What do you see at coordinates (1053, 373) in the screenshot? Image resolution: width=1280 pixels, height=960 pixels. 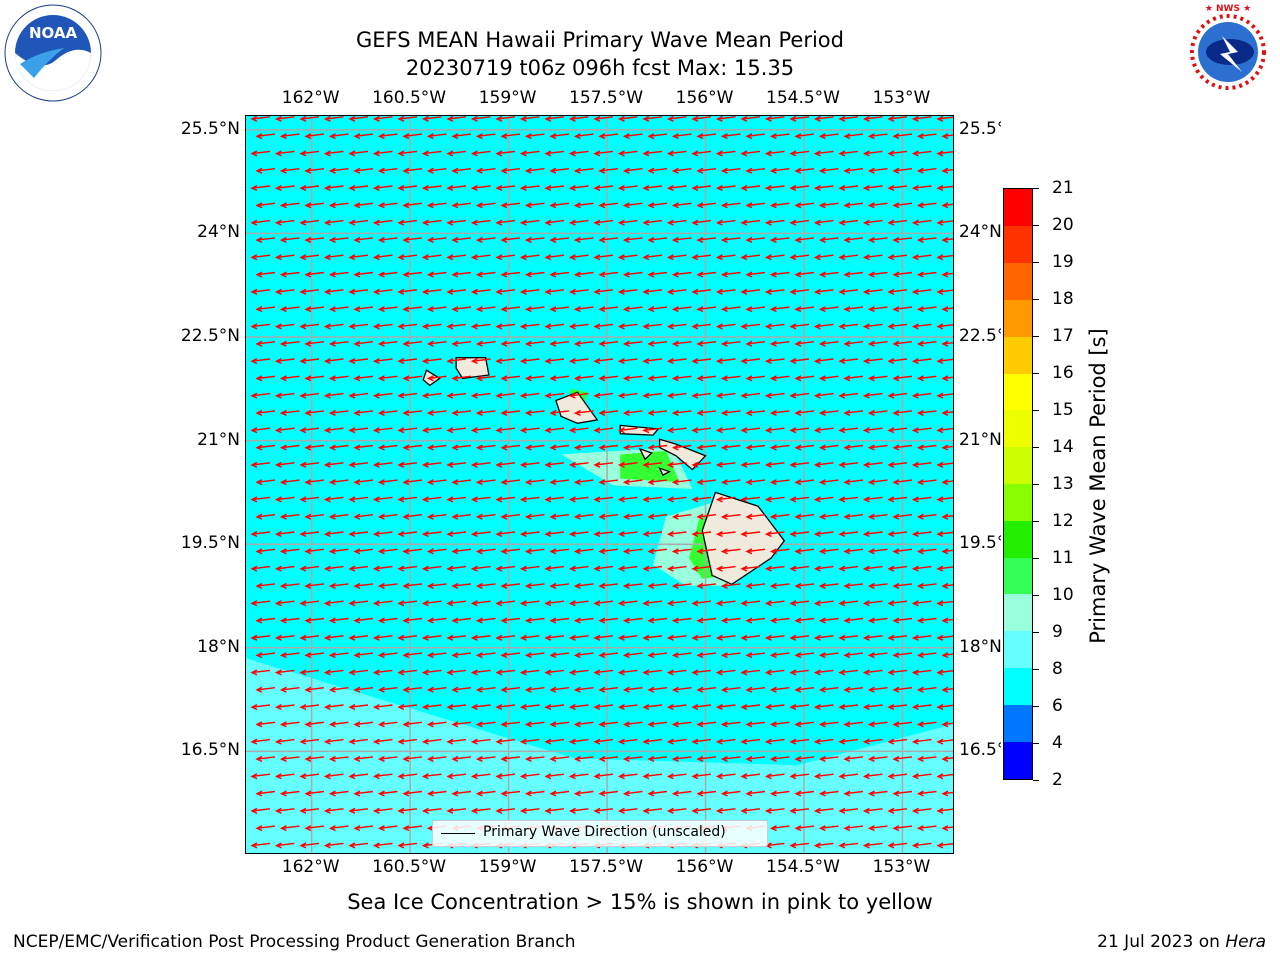 I see `colorbar-tick-label: 16` at bounding box center [1053, 373].